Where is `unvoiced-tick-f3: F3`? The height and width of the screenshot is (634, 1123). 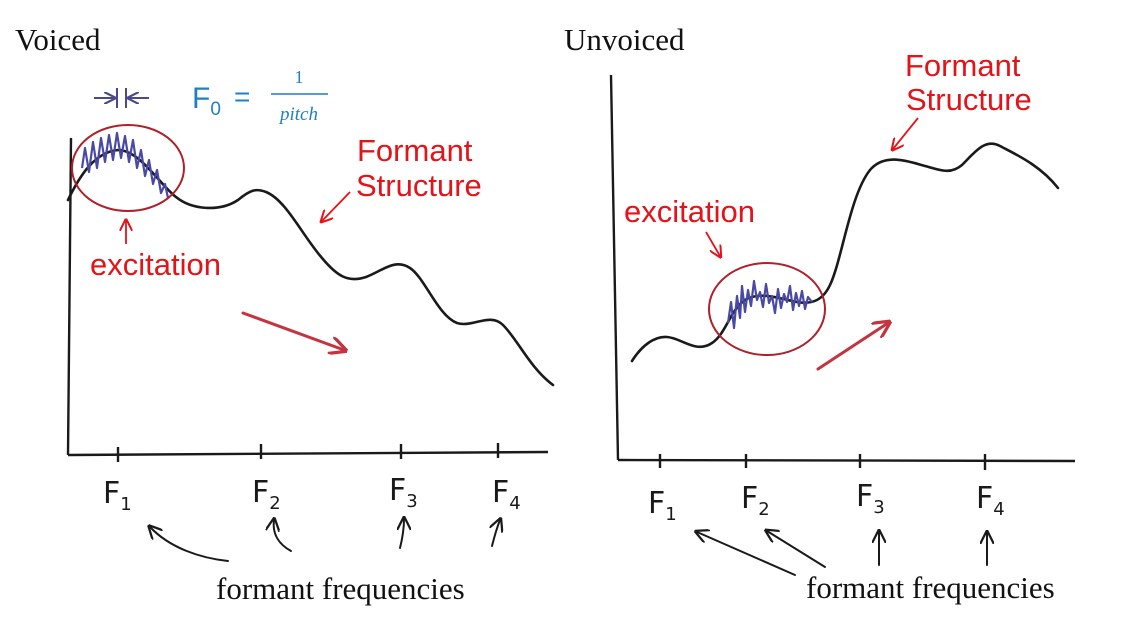
unvoiced-tick-f3: F3 is located at coordinates (870, 498).